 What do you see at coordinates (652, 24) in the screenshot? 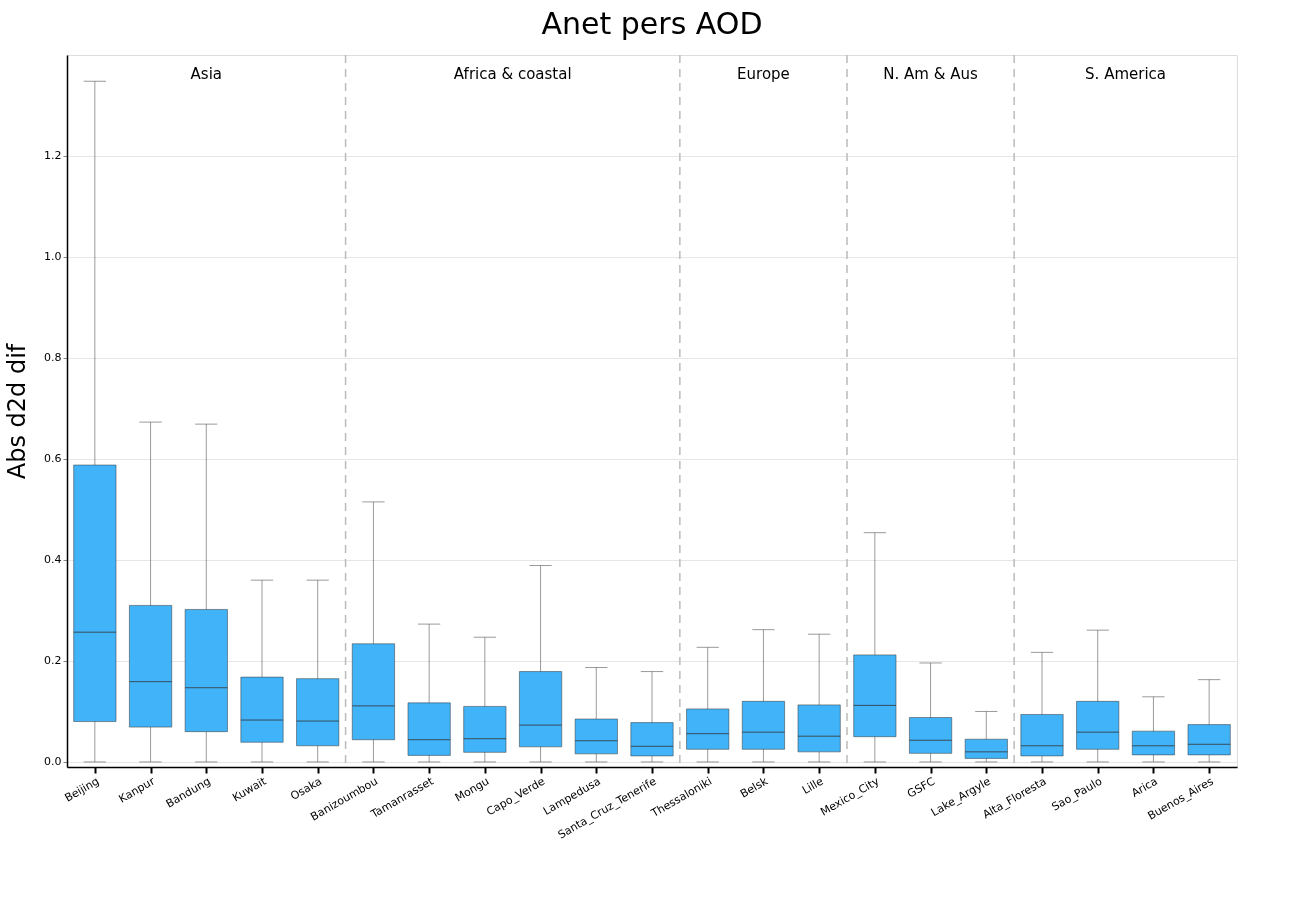
I see `chart-title: Anet pers AOD` at bounding box center [652, 24].